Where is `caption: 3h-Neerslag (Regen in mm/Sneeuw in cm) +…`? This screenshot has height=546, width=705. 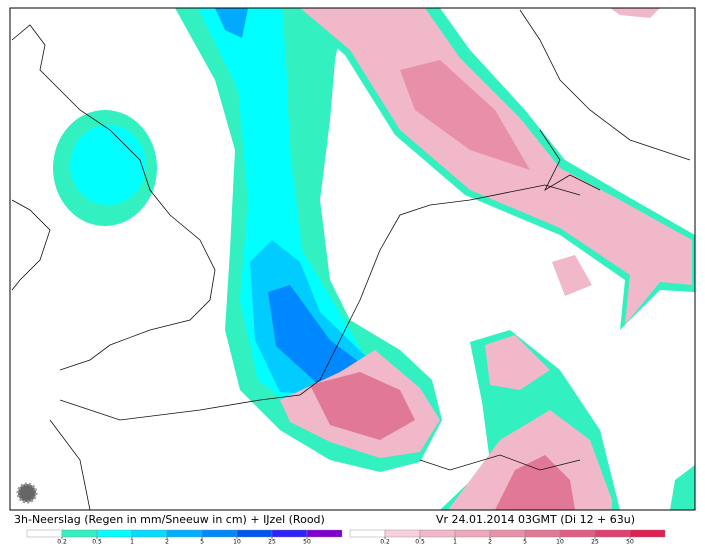
caption: 3h-Neerslag (Regen in mm/Sneeuw in cm) +… is located at coordinates (169, 519).